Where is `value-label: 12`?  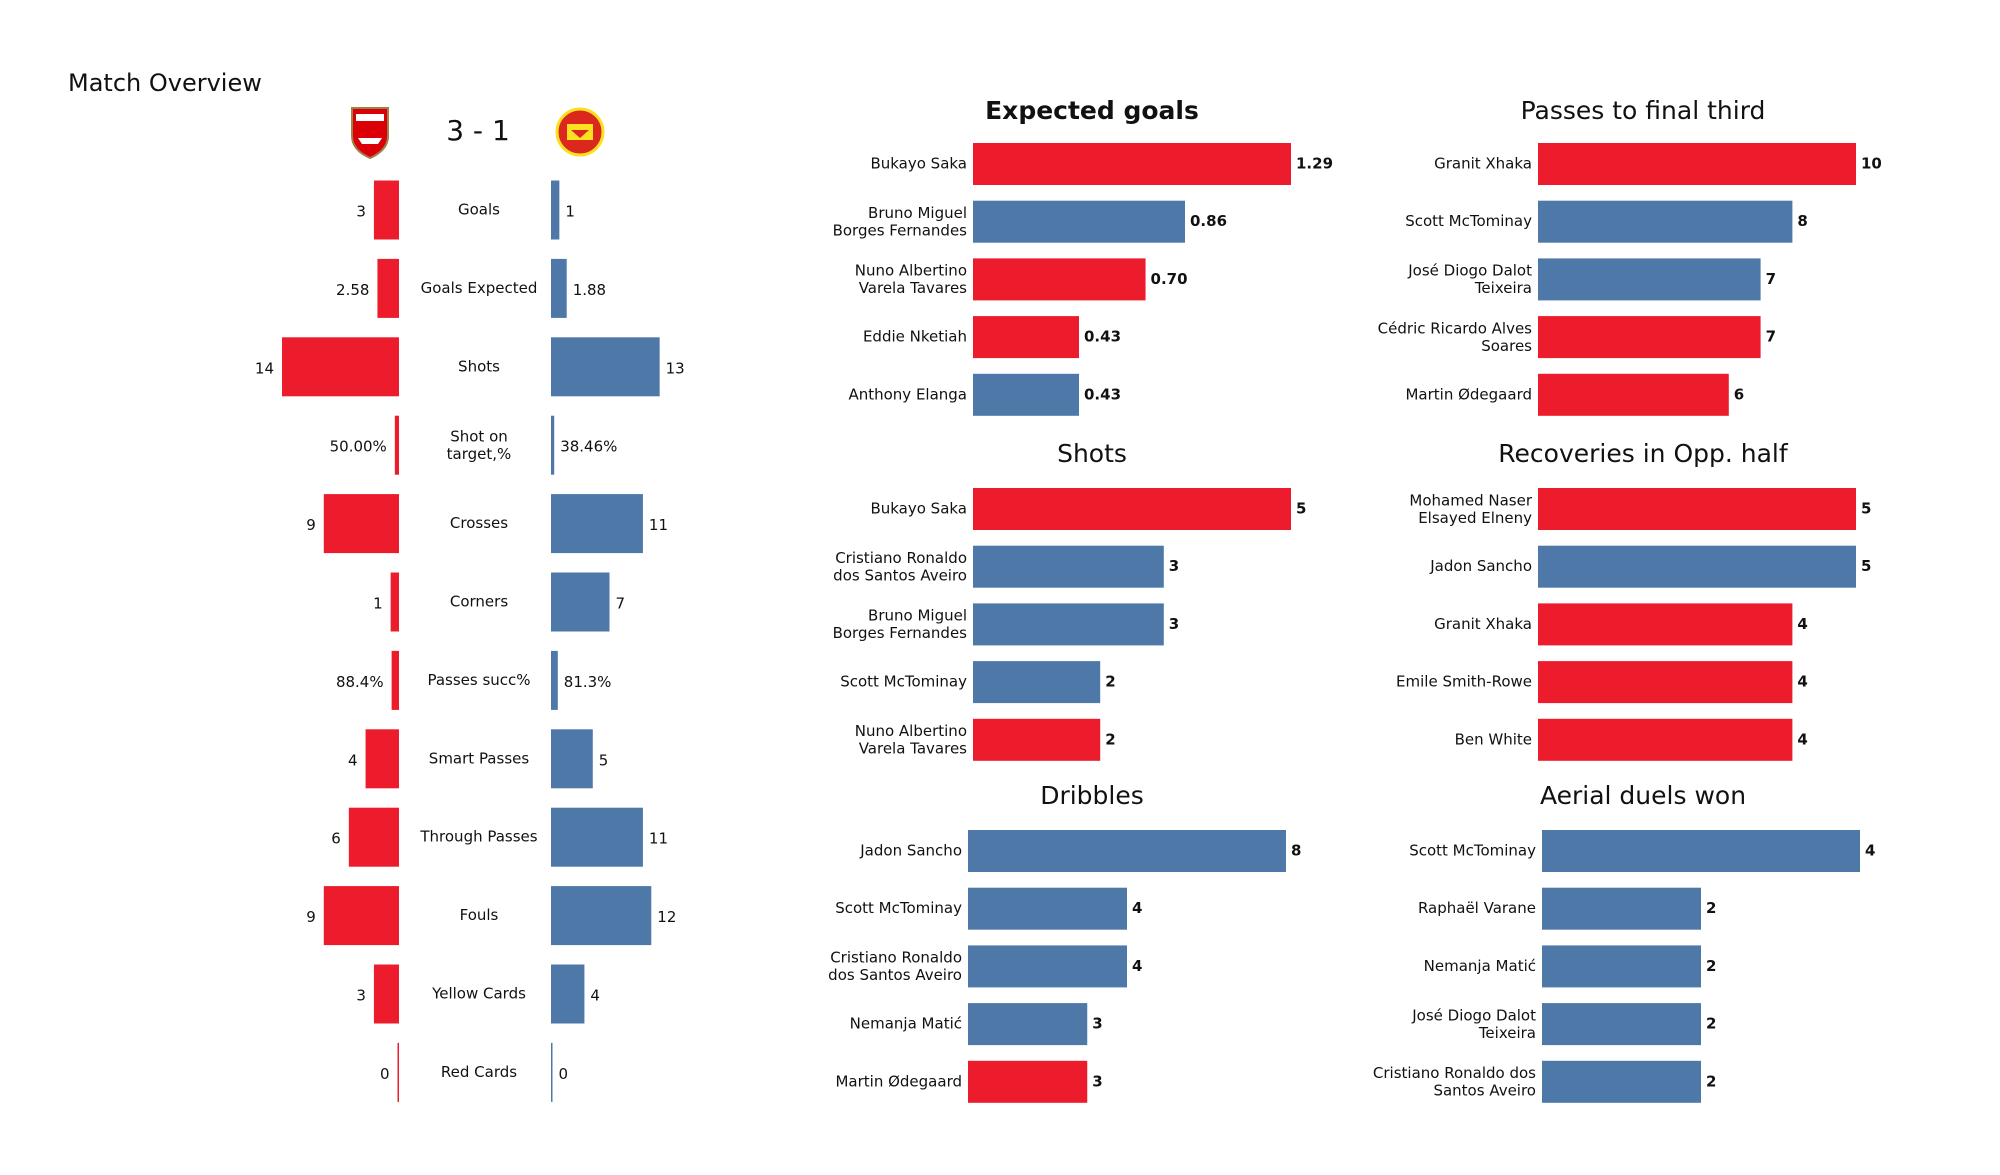
value-label: 12 is located at coordinates (666, 917).